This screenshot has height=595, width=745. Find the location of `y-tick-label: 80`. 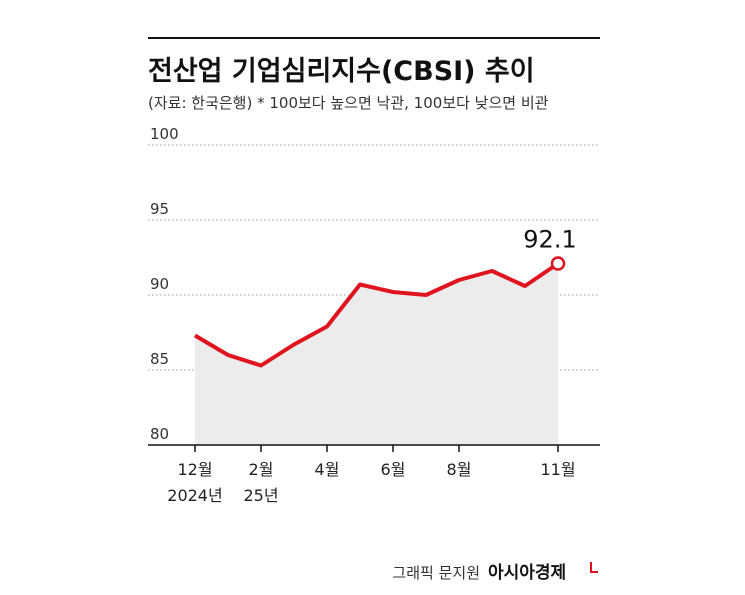

y-tick-label: 80 is located at coordinates (159, 434).